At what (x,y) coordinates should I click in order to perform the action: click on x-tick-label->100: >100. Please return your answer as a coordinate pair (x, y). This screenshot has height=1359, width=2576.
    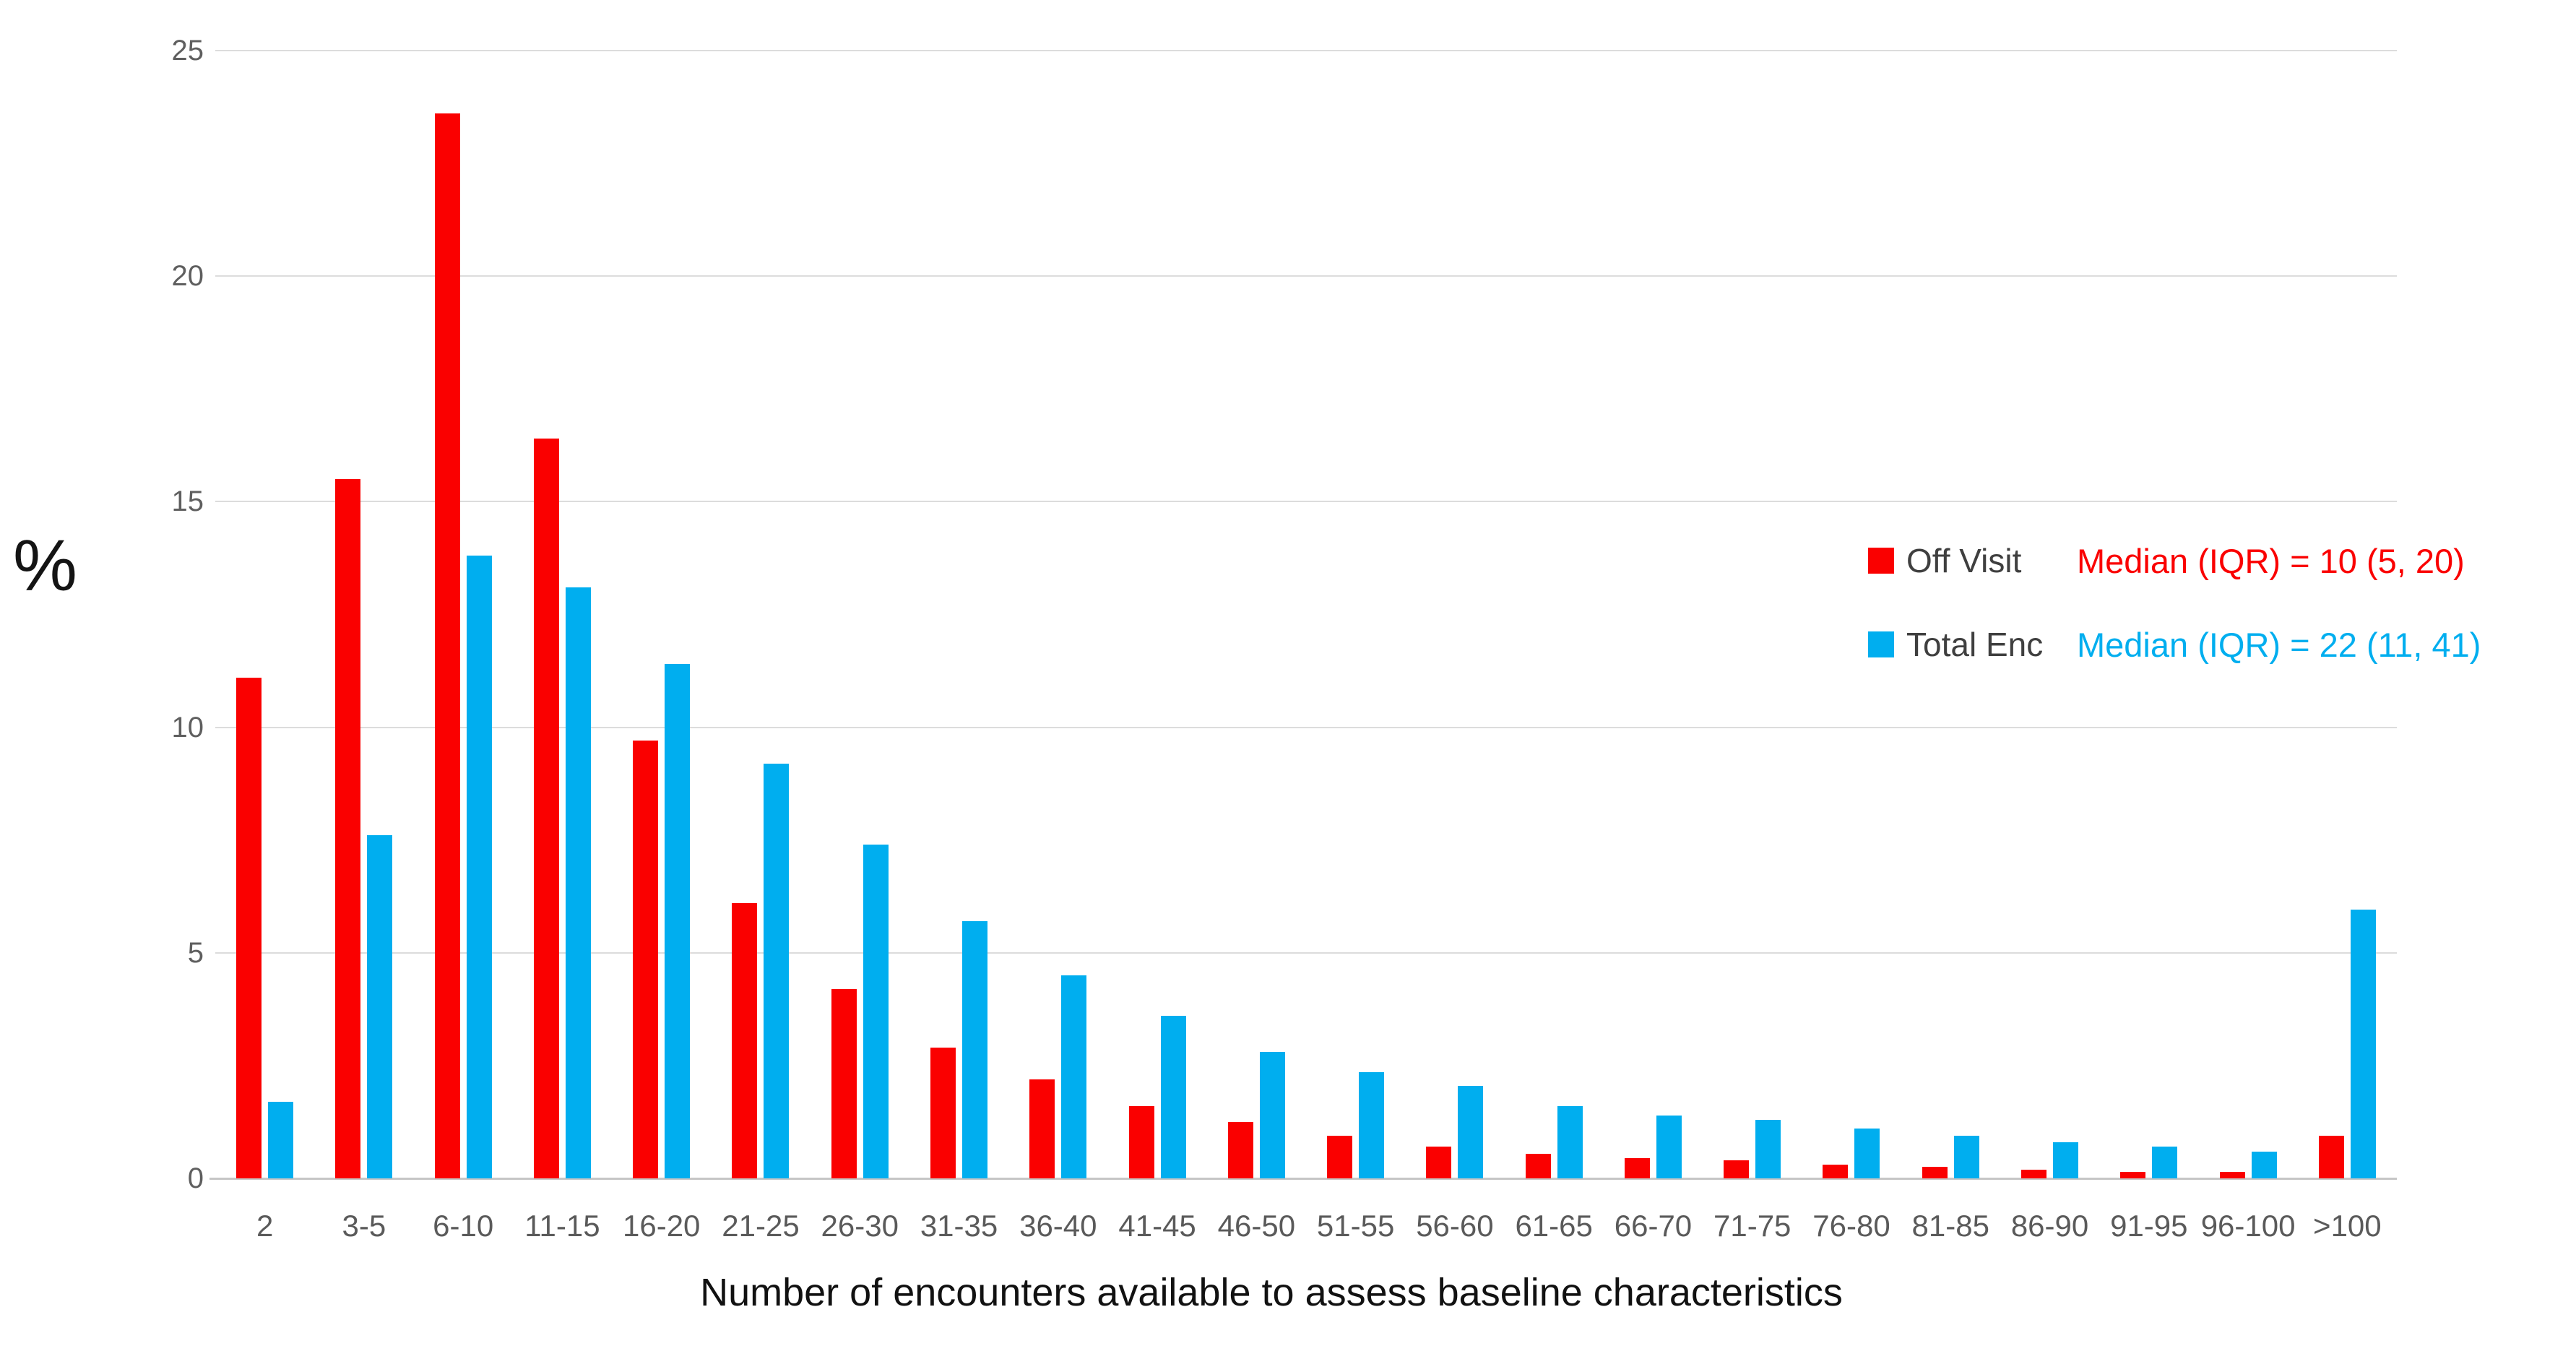
    Looking at the image, I should click on (2347, 1226).